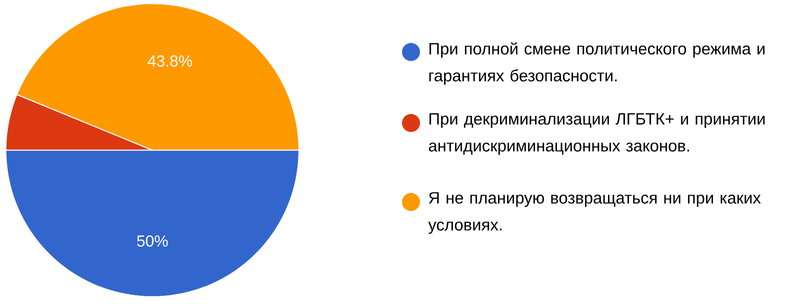  What do you see at coordinates (594, 213) in the screenshot?
I see `legend-label: Я не планирую возвращаться ни при каких условиях.` at bounding box center [594, 213].